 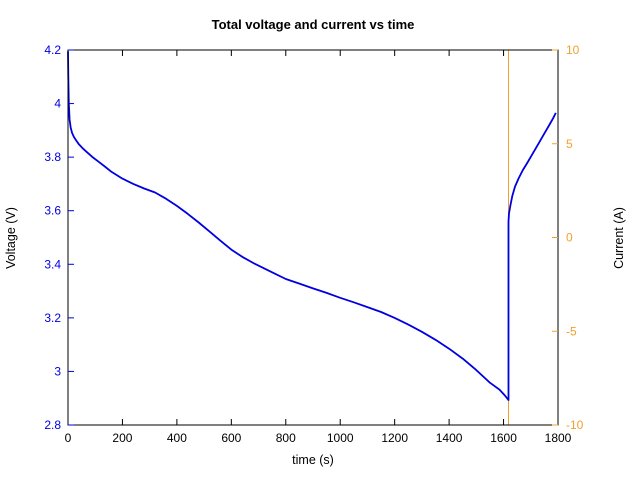 I want to click on y-left-axis-label: Voltage (V), so click(x=11, y=238).